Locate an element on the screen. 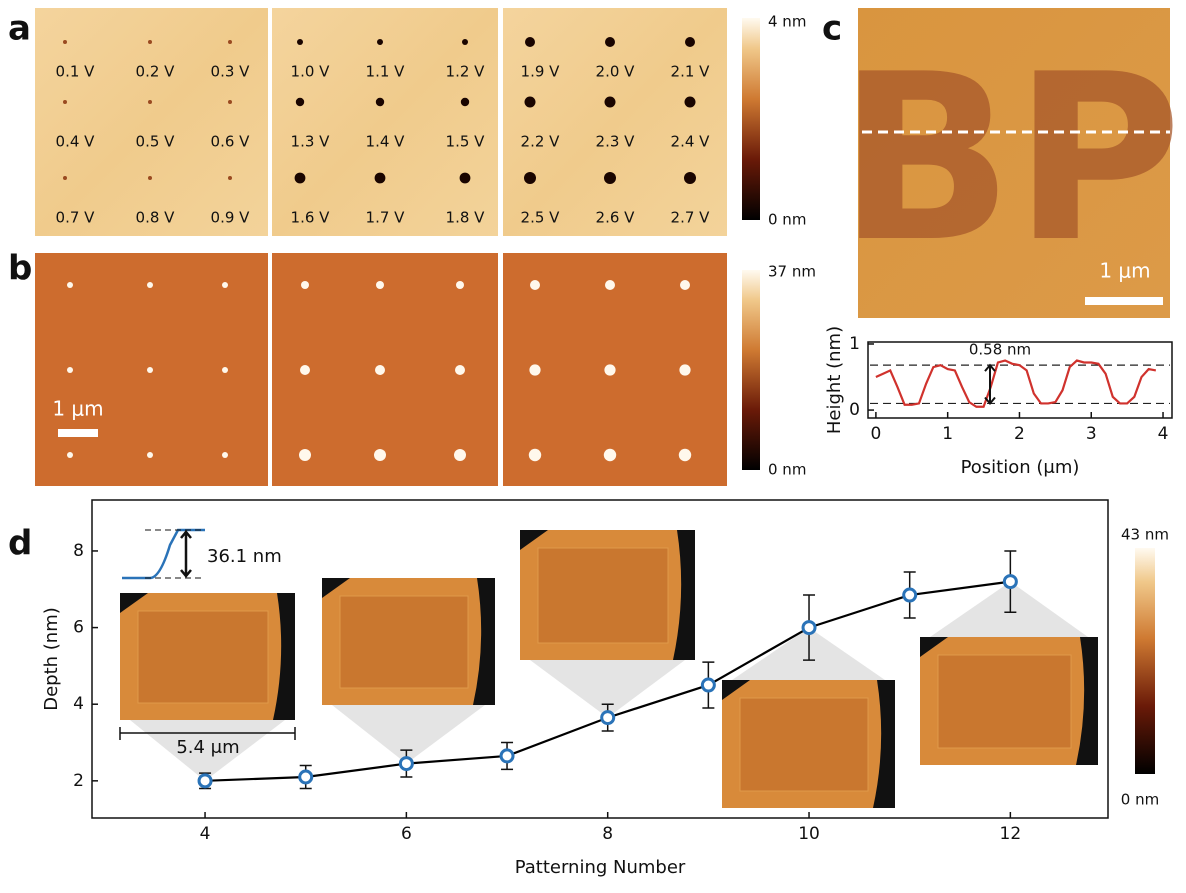 The image size is (1186, 893). x-tick-label: 8 is located at coordinates (607, 834).